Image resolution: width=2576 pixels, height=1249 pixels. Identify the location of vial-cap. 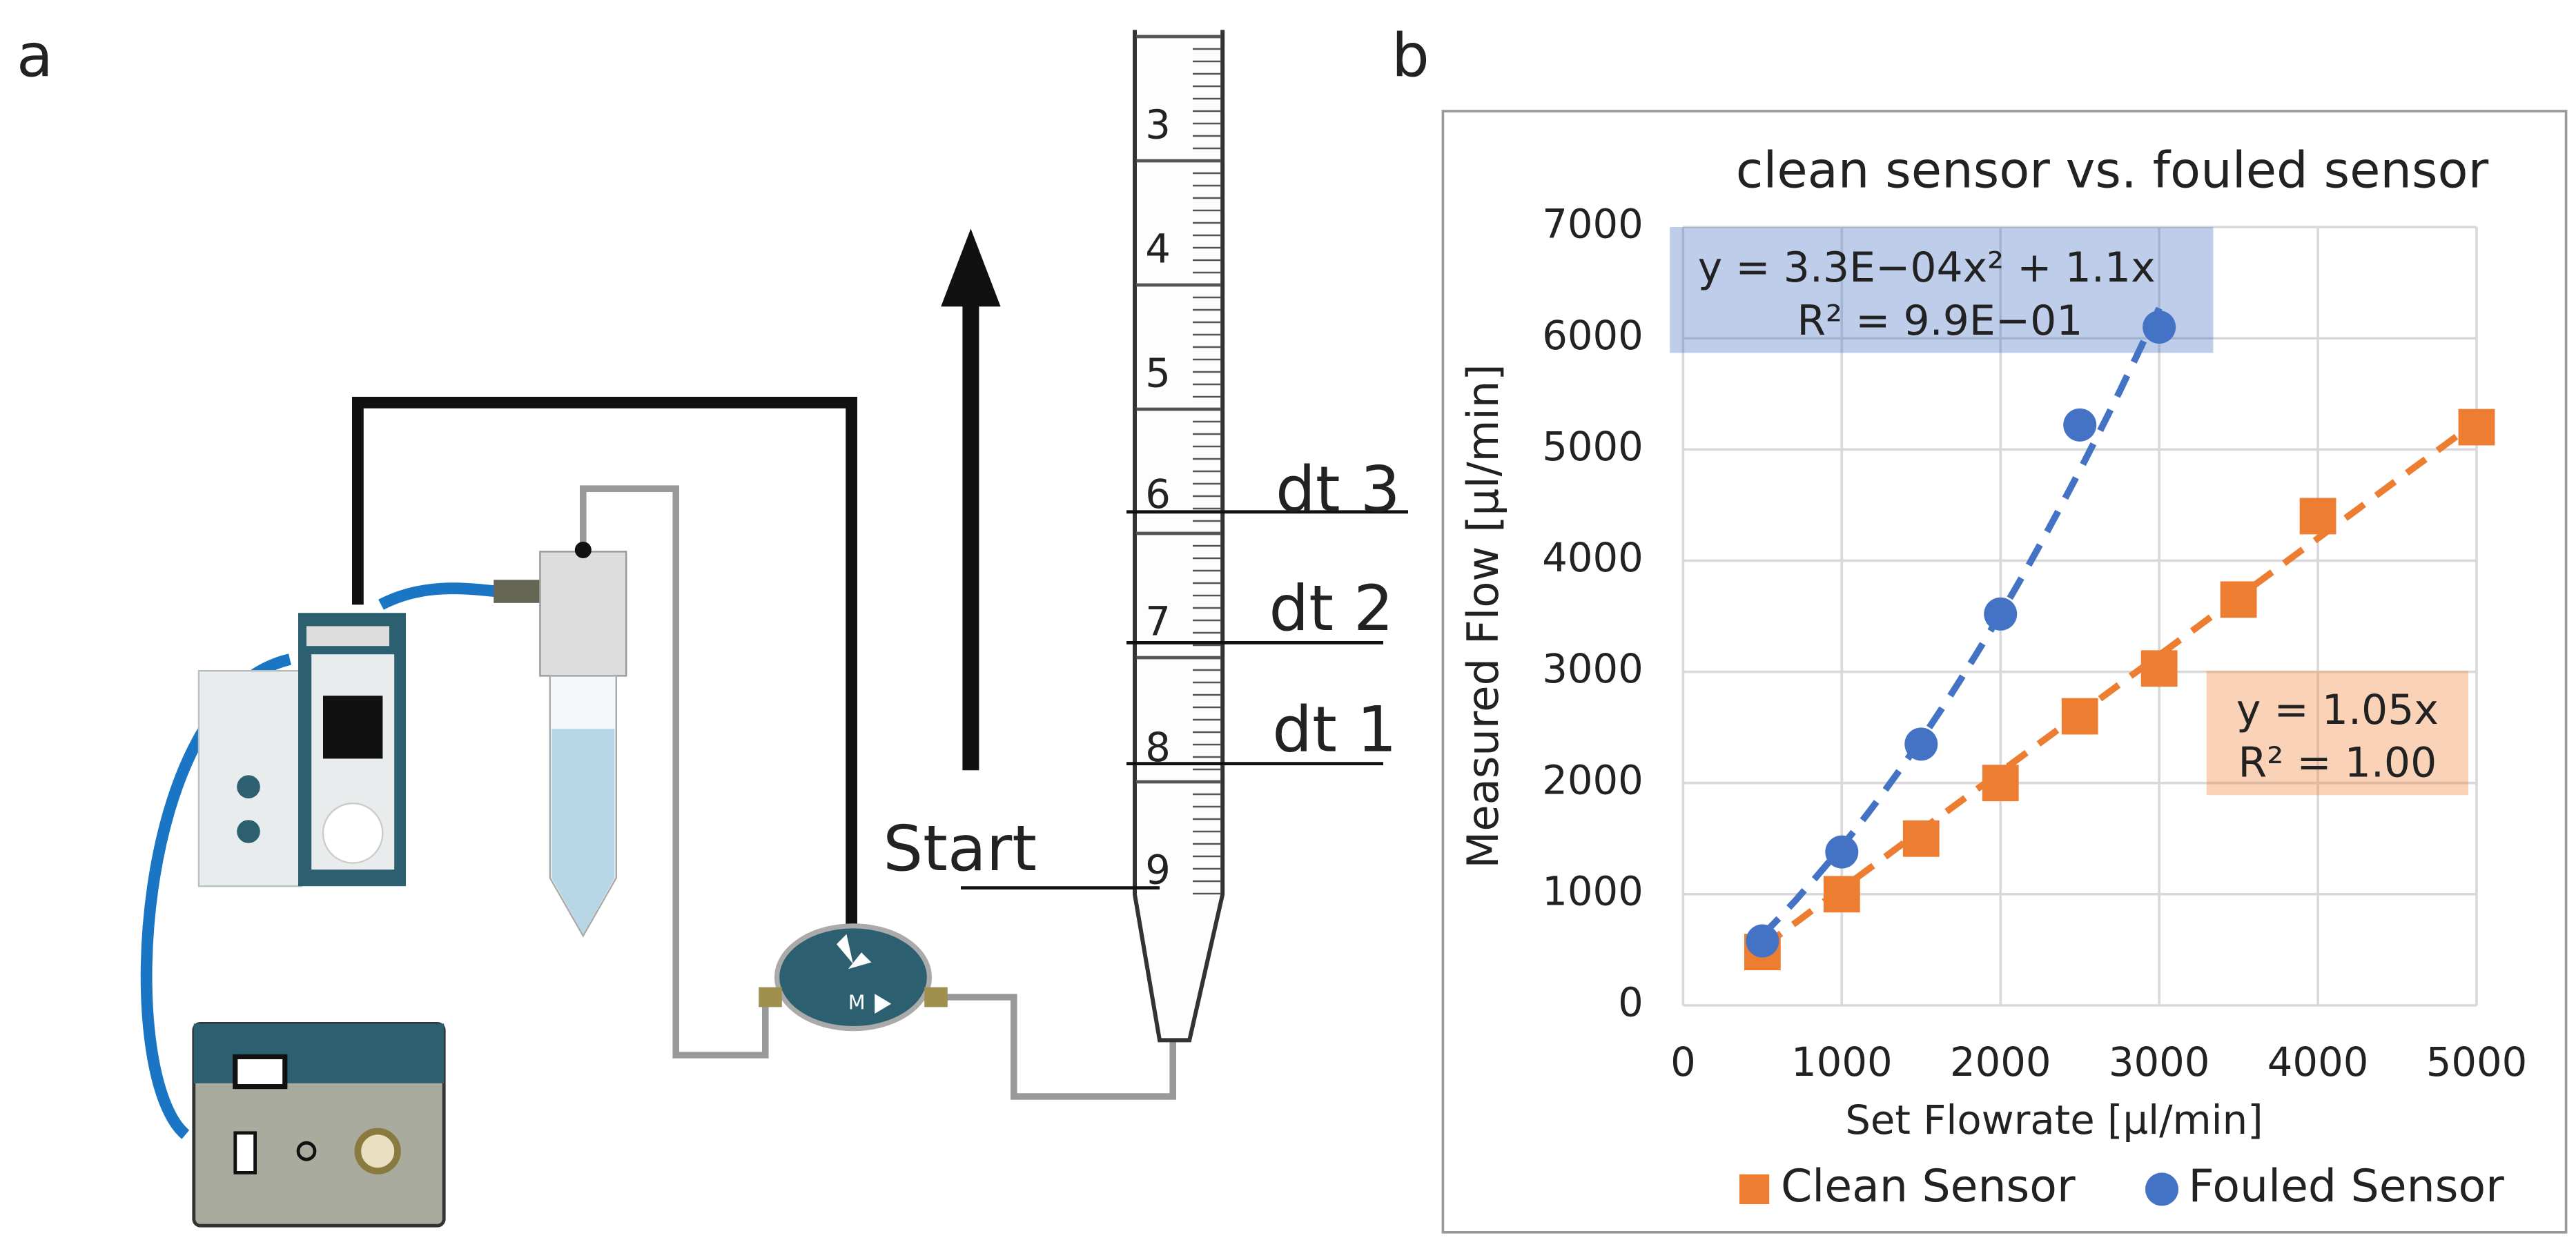
(583, 614).